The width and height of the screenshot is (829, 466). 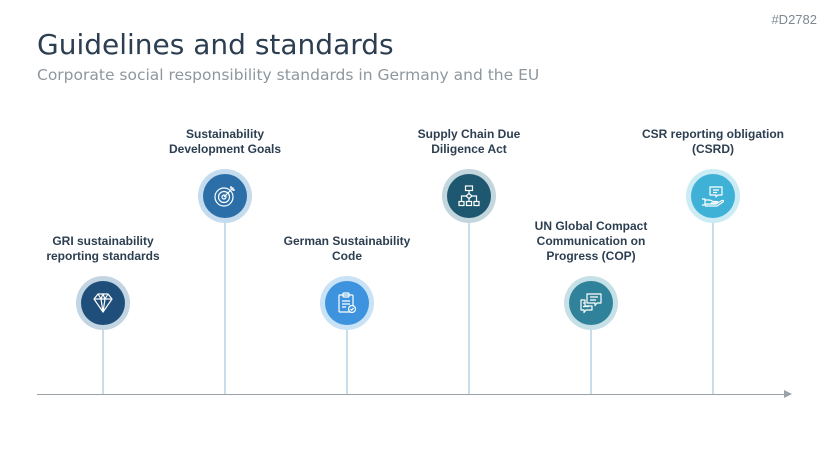 What do you see at coordinates (713, 141) in the screenshot?
I see `milestone-label: CSR reporting obligation (CSRD)` at bounding box center [713, 141].